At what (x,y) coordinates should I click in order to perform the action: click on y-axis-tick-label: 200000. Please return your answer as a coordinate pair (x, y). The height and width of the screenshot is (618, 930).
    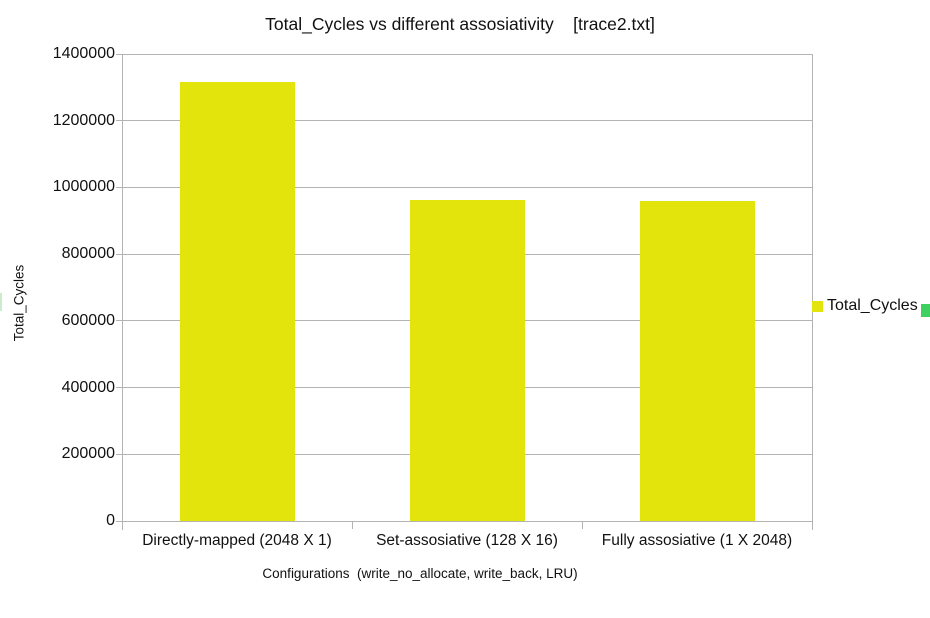
    Looking at the image, I should click on (88, 454).